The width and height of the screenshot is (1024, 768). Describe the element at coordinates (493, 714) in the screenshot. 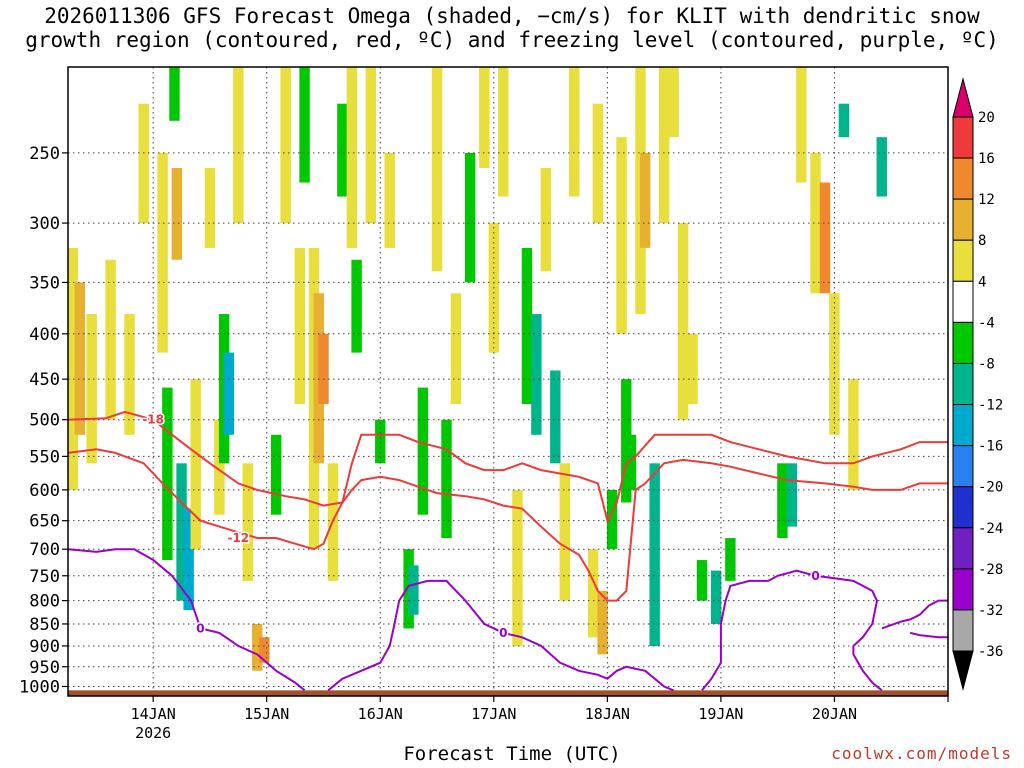

I see `x-tick-label: 17JAN` at that location.